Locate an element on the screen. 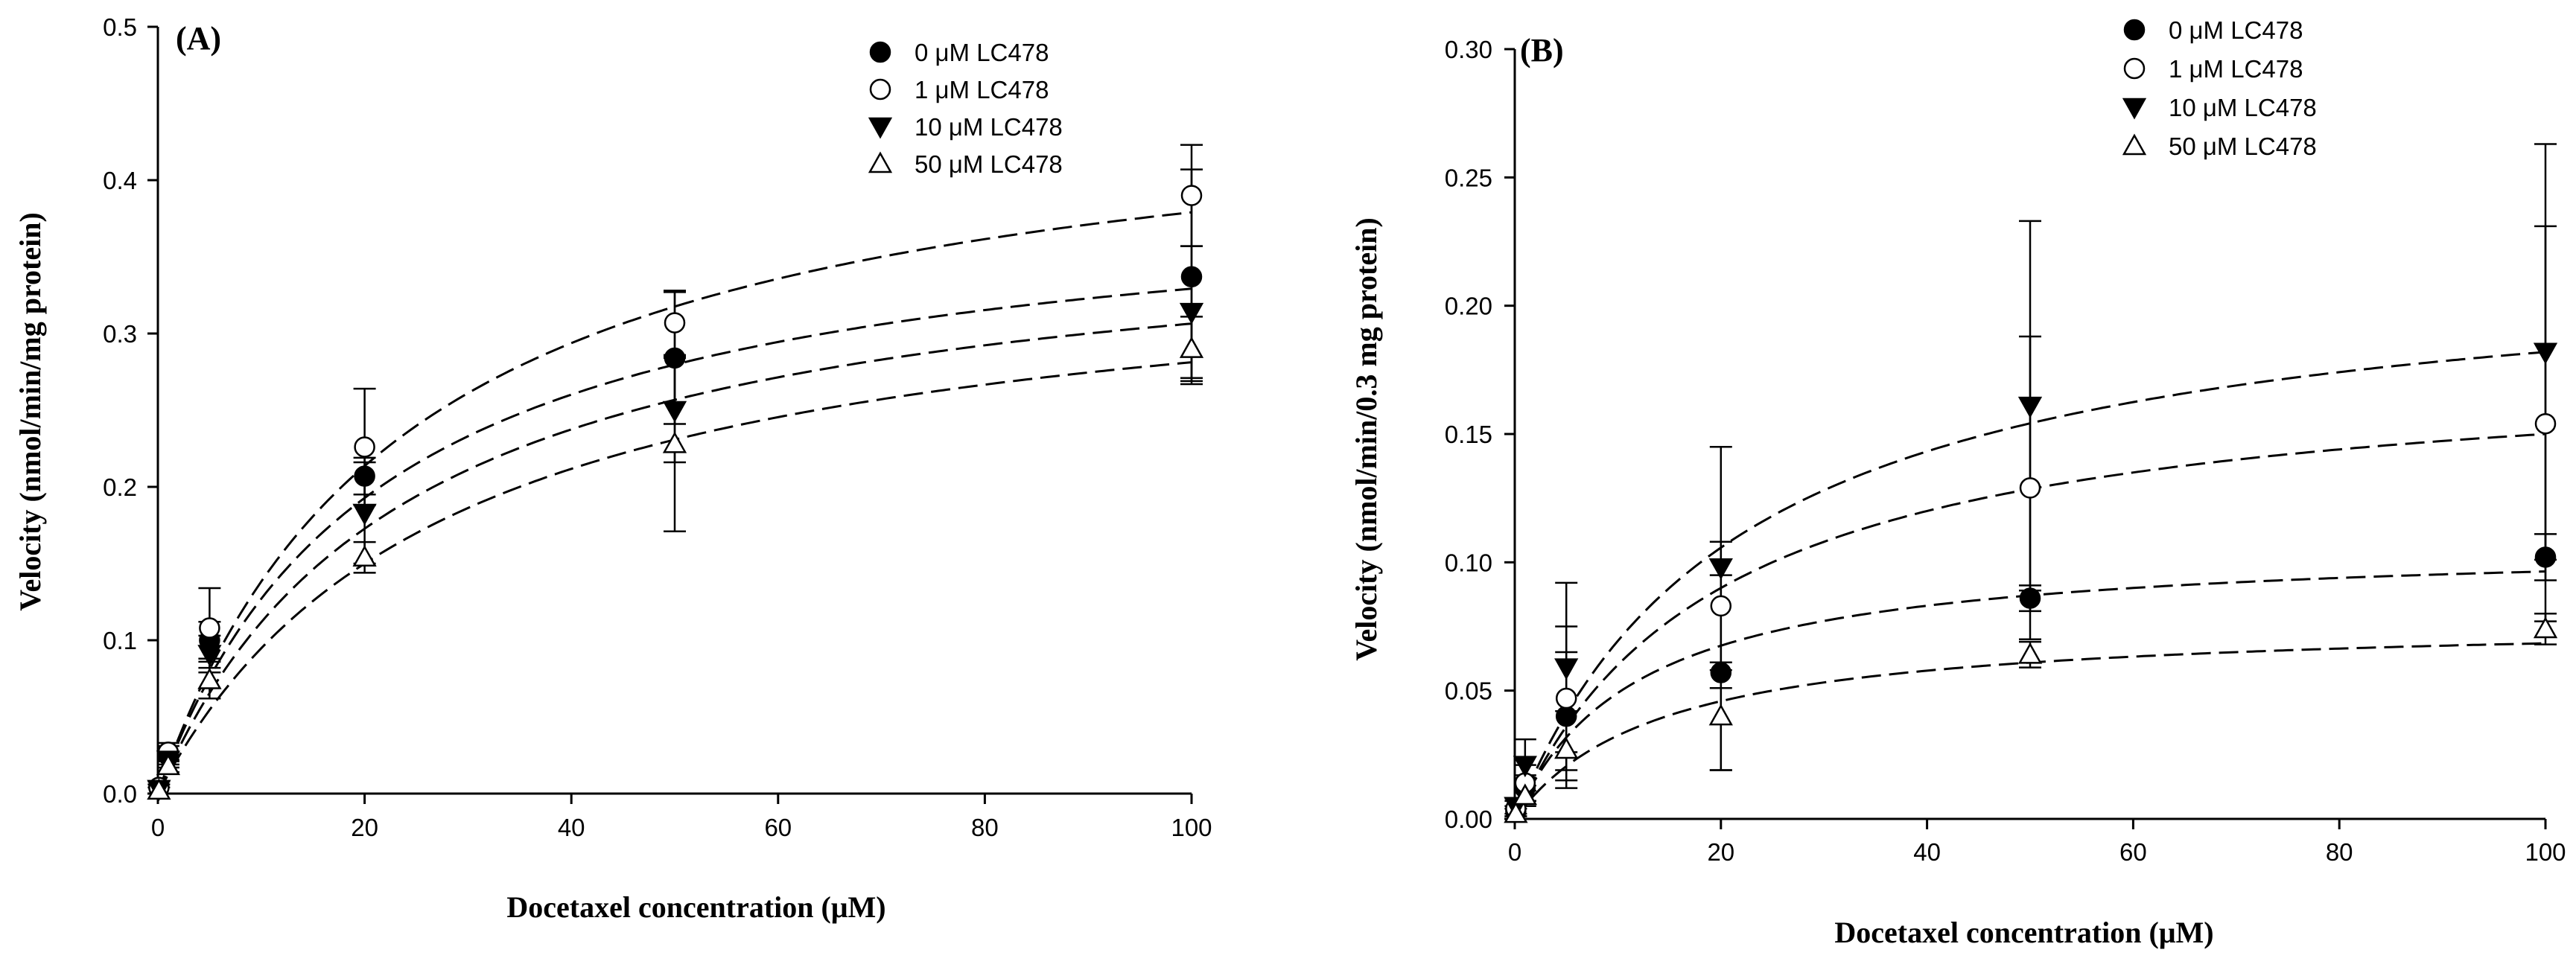 This screenshot has height=973, width=2576. panel-a-x-tick-label: 80 is located at coordinates (985, 827).